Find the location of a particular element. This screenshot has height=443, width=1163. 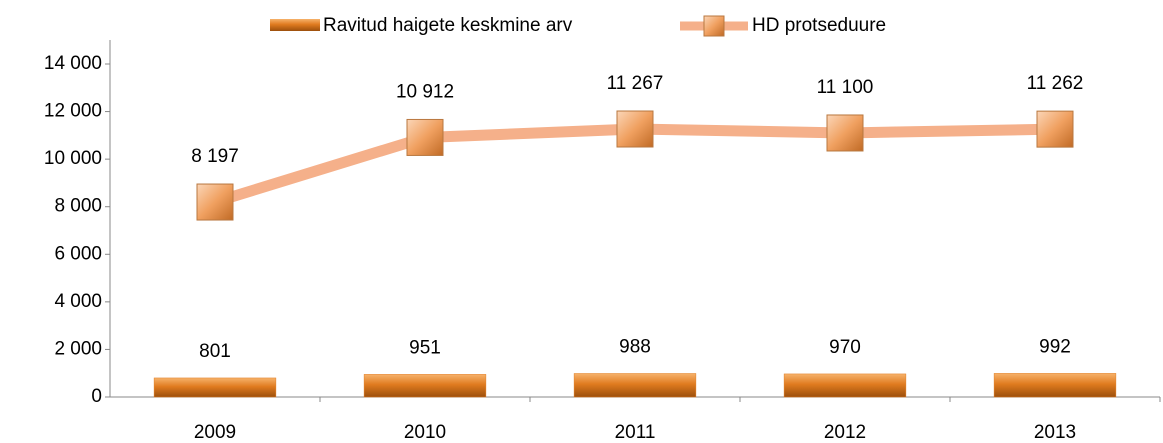

data-label: 11 267 is located at coordinates (635, 83).